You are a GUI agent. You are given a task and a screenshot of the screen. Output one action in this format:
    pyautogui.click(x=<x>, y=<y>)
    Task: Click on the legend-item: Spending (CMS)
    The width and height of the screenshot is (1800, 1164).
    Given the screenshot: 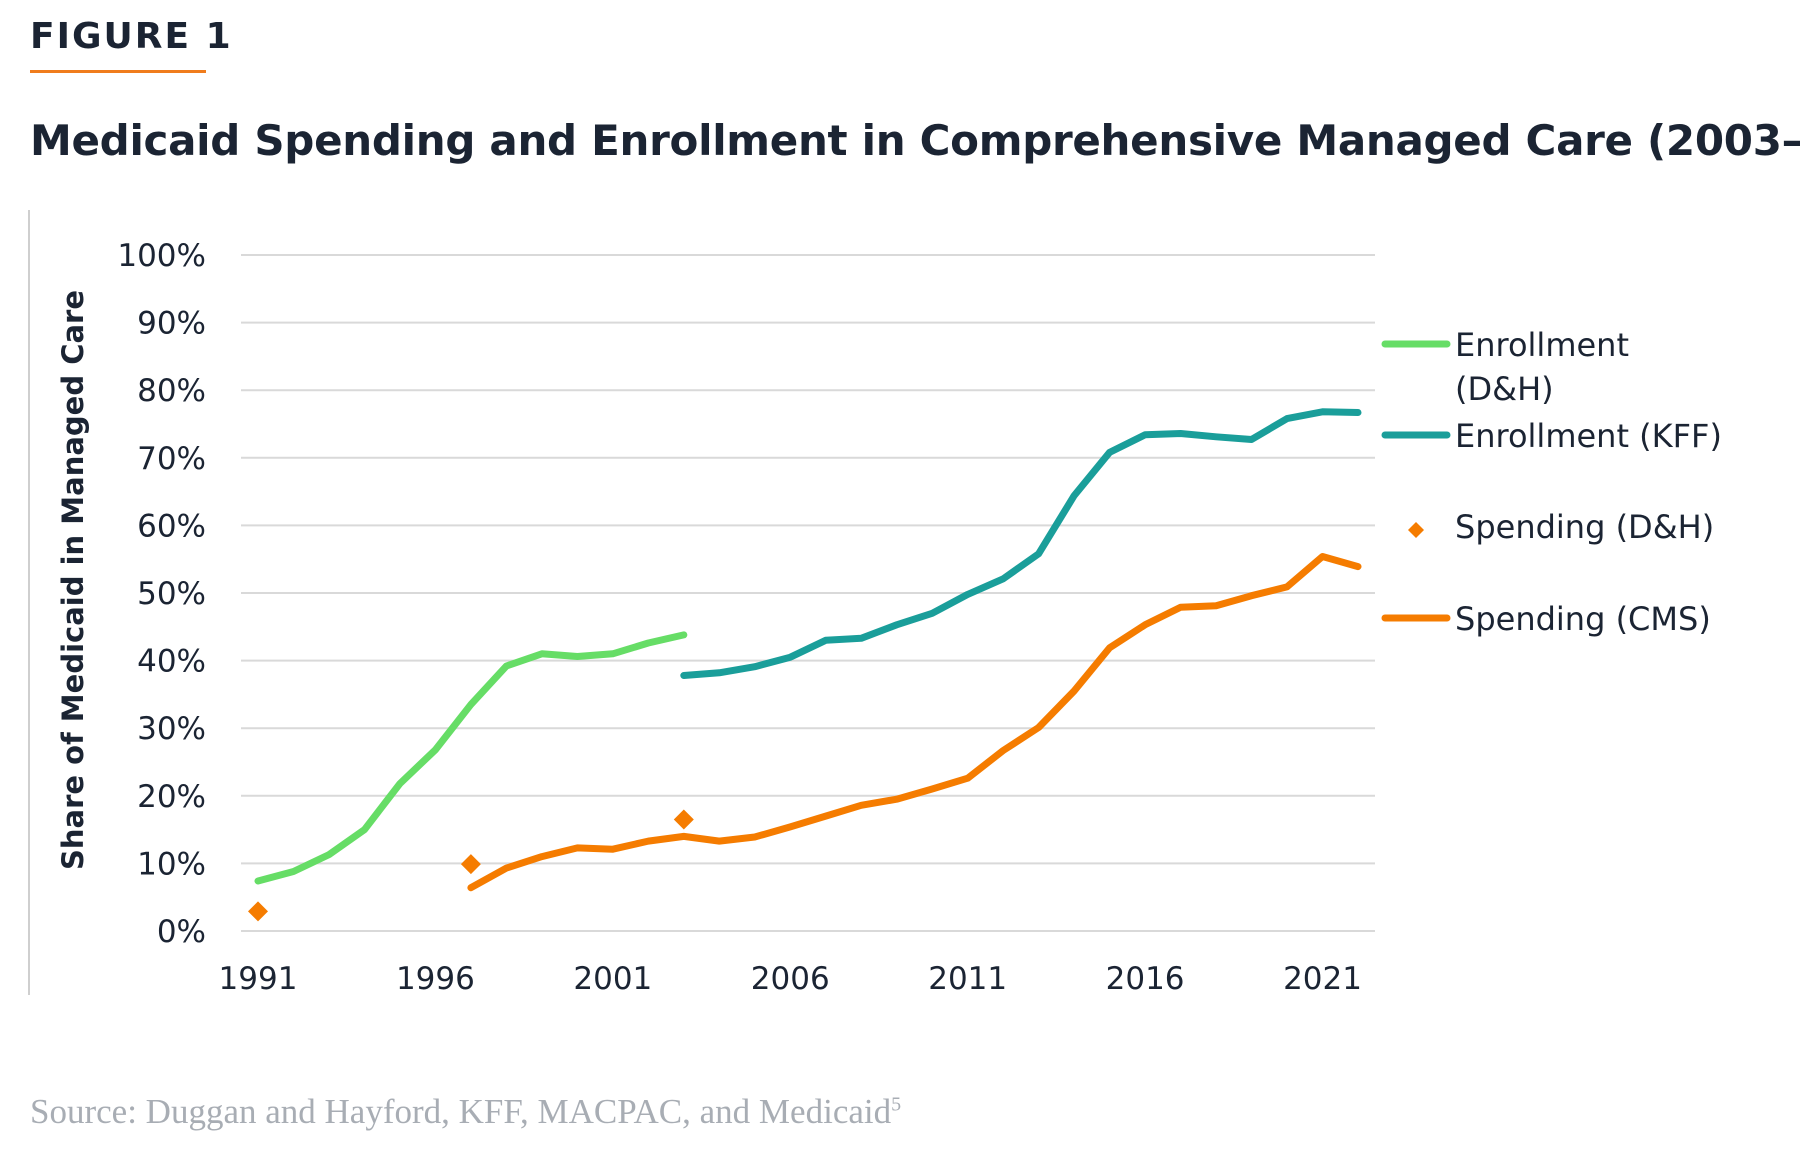 What is the action you would take?
    pyautogui.click(x=1546, y=619)
    